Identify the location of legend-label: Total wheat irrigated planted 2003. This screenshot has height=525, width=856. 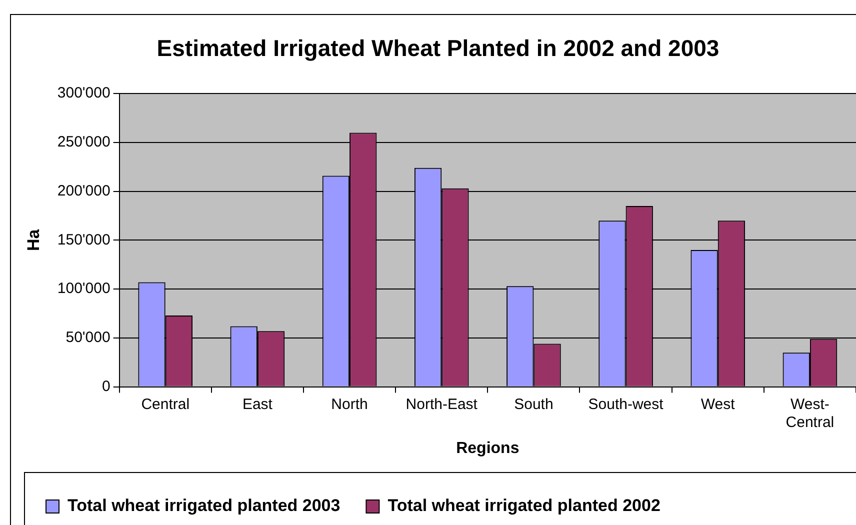
(204, 506).